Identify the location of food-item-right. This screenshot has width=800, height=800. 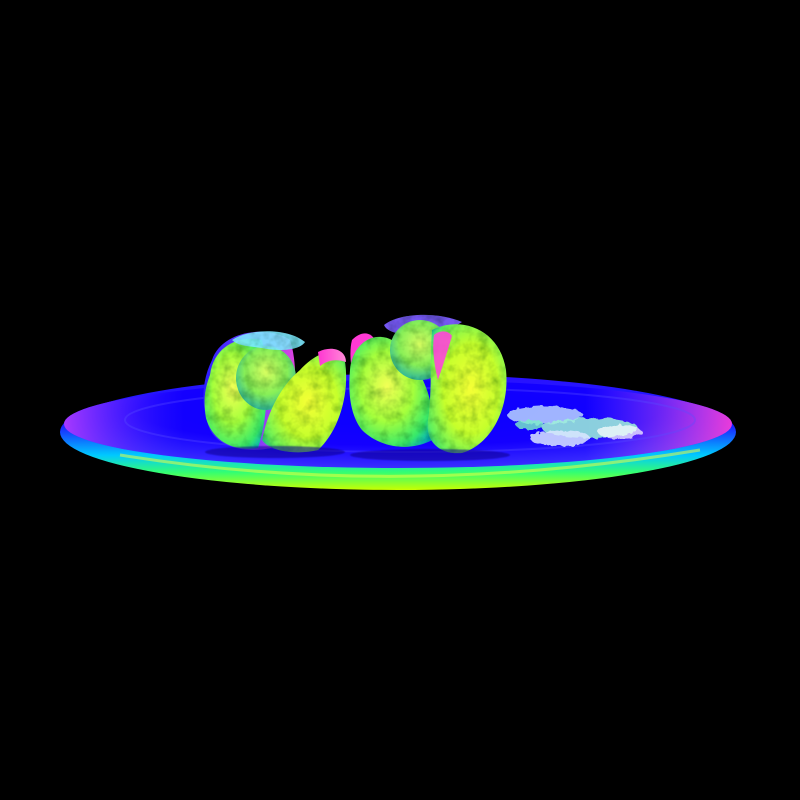
(428, 384).